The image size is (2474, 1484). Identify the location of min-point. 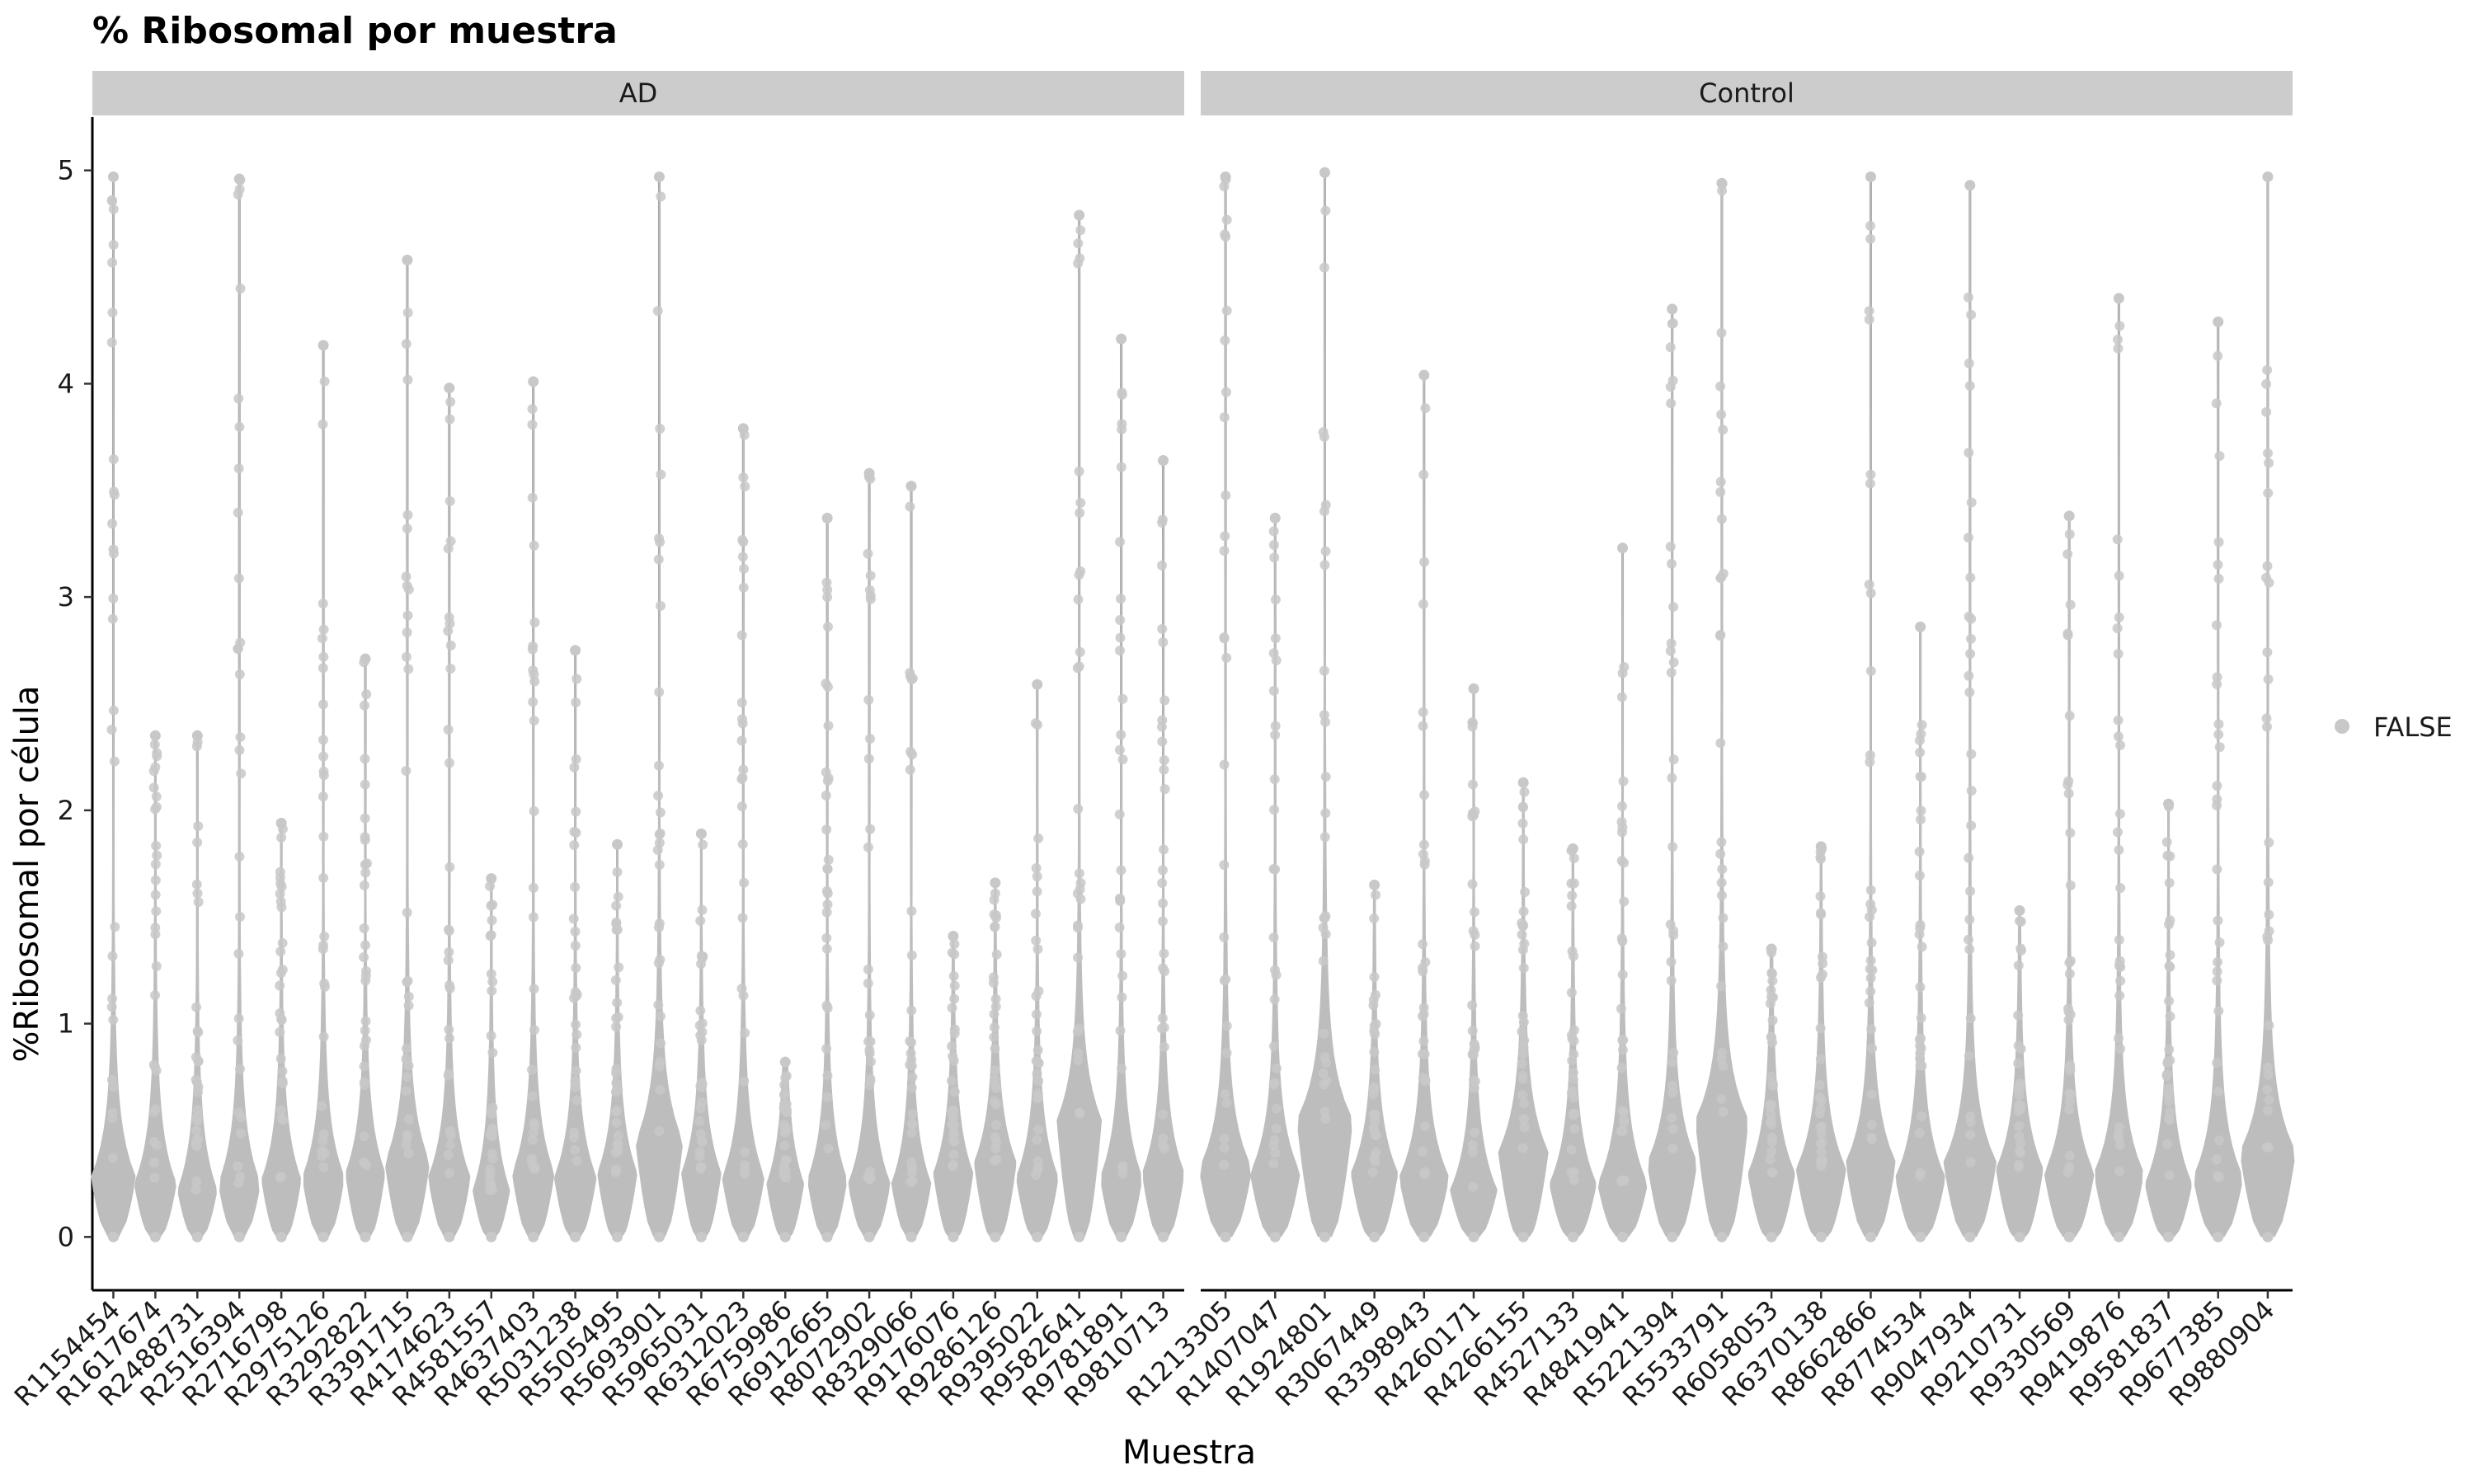
(1970, 1236).